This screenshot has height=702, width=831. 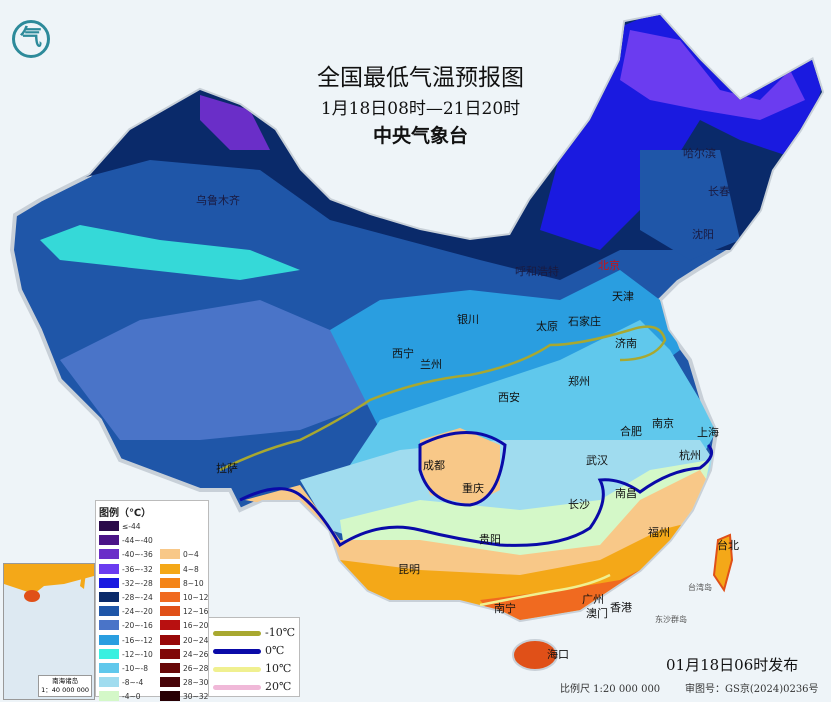 I want to click on legend-label: -36~-32, so click(x=137, y=569).